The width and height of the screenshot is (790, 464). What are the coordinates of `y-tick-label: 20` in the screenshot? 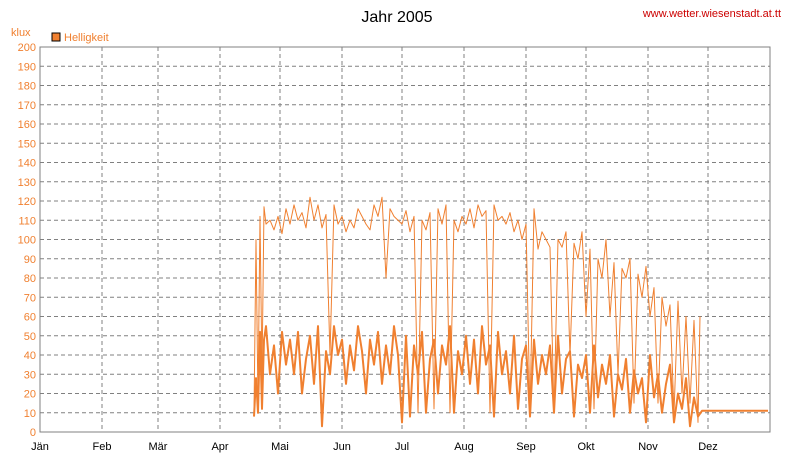 It's located at (30, 395).